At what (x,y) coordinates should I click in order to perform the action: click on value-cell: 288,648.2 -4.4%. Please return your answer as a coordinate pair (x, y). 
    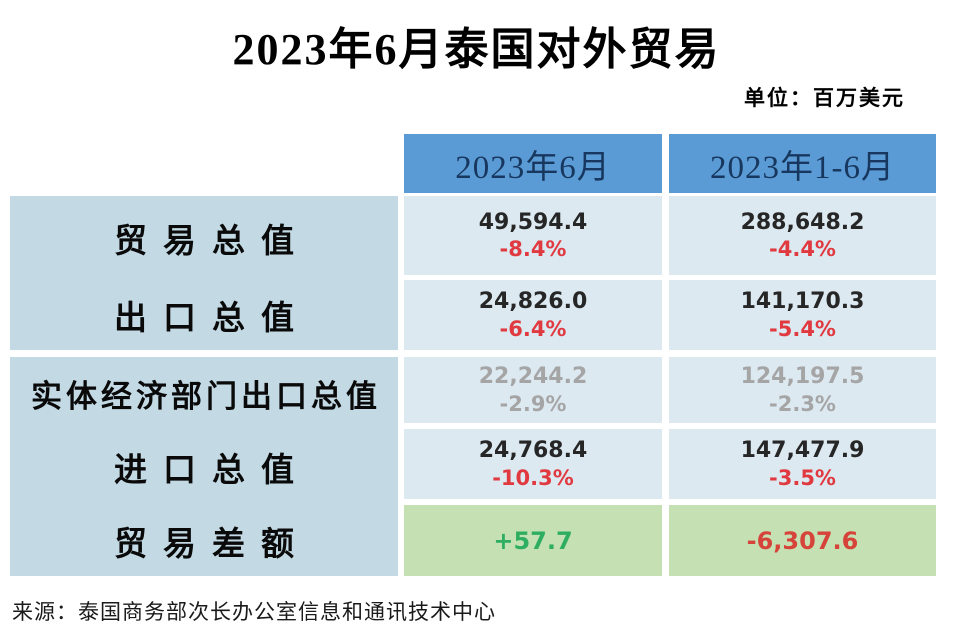
    Looking at the image, I should click on (802, 235).